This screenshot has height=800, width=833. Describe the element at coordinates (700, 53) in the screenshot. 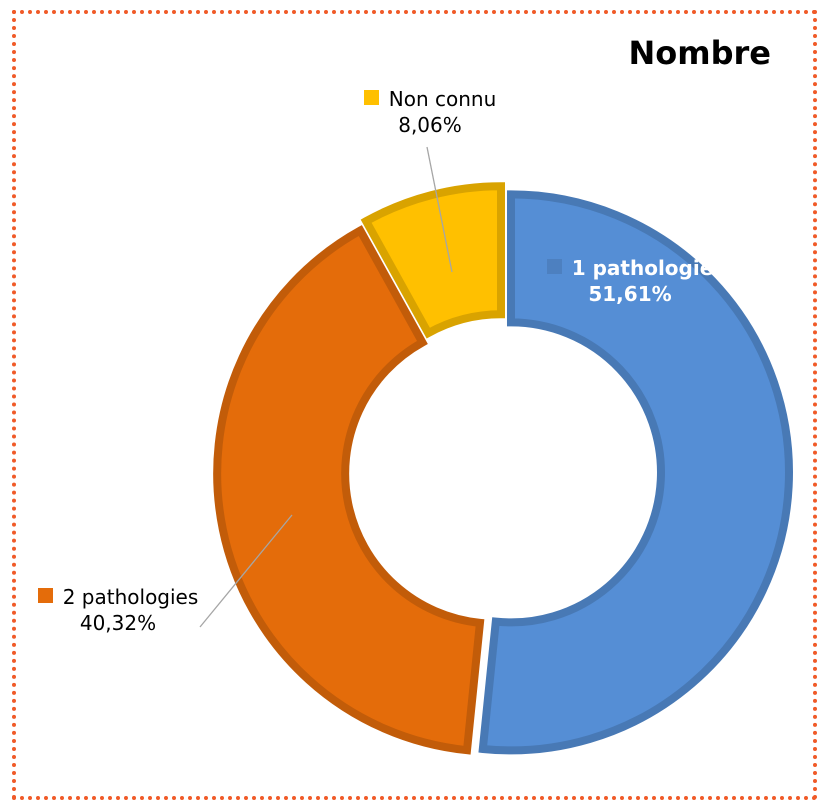

I see `chart-title: Nombre` at that location.